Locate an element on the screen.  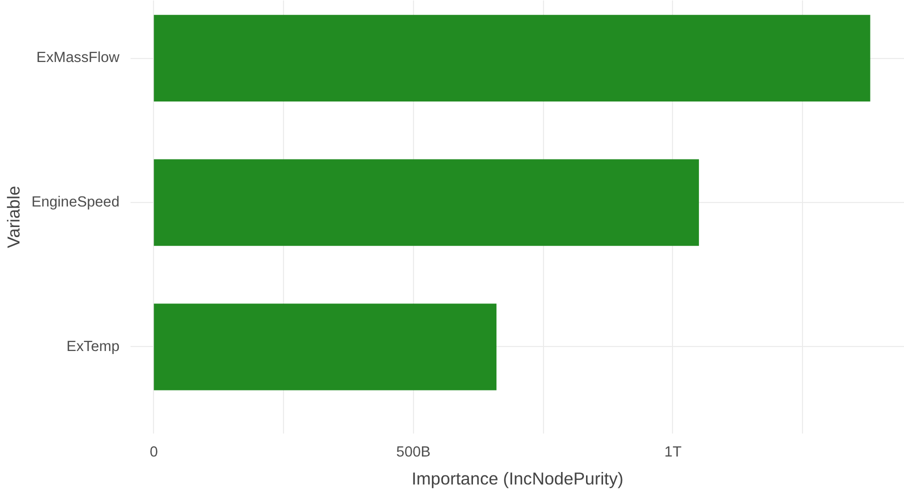
x-axis-title: Importance (IncNodePurity) is located at coordinates (518, 478).